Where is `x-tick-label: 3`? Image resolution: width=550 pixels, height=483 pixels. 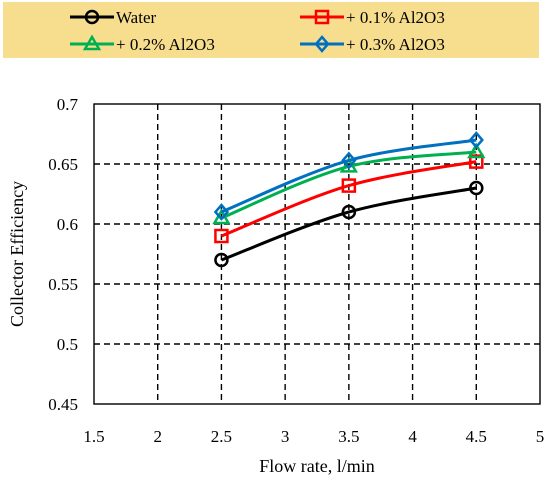
x-tick-label: 3 is located at coordinates (285, 436).